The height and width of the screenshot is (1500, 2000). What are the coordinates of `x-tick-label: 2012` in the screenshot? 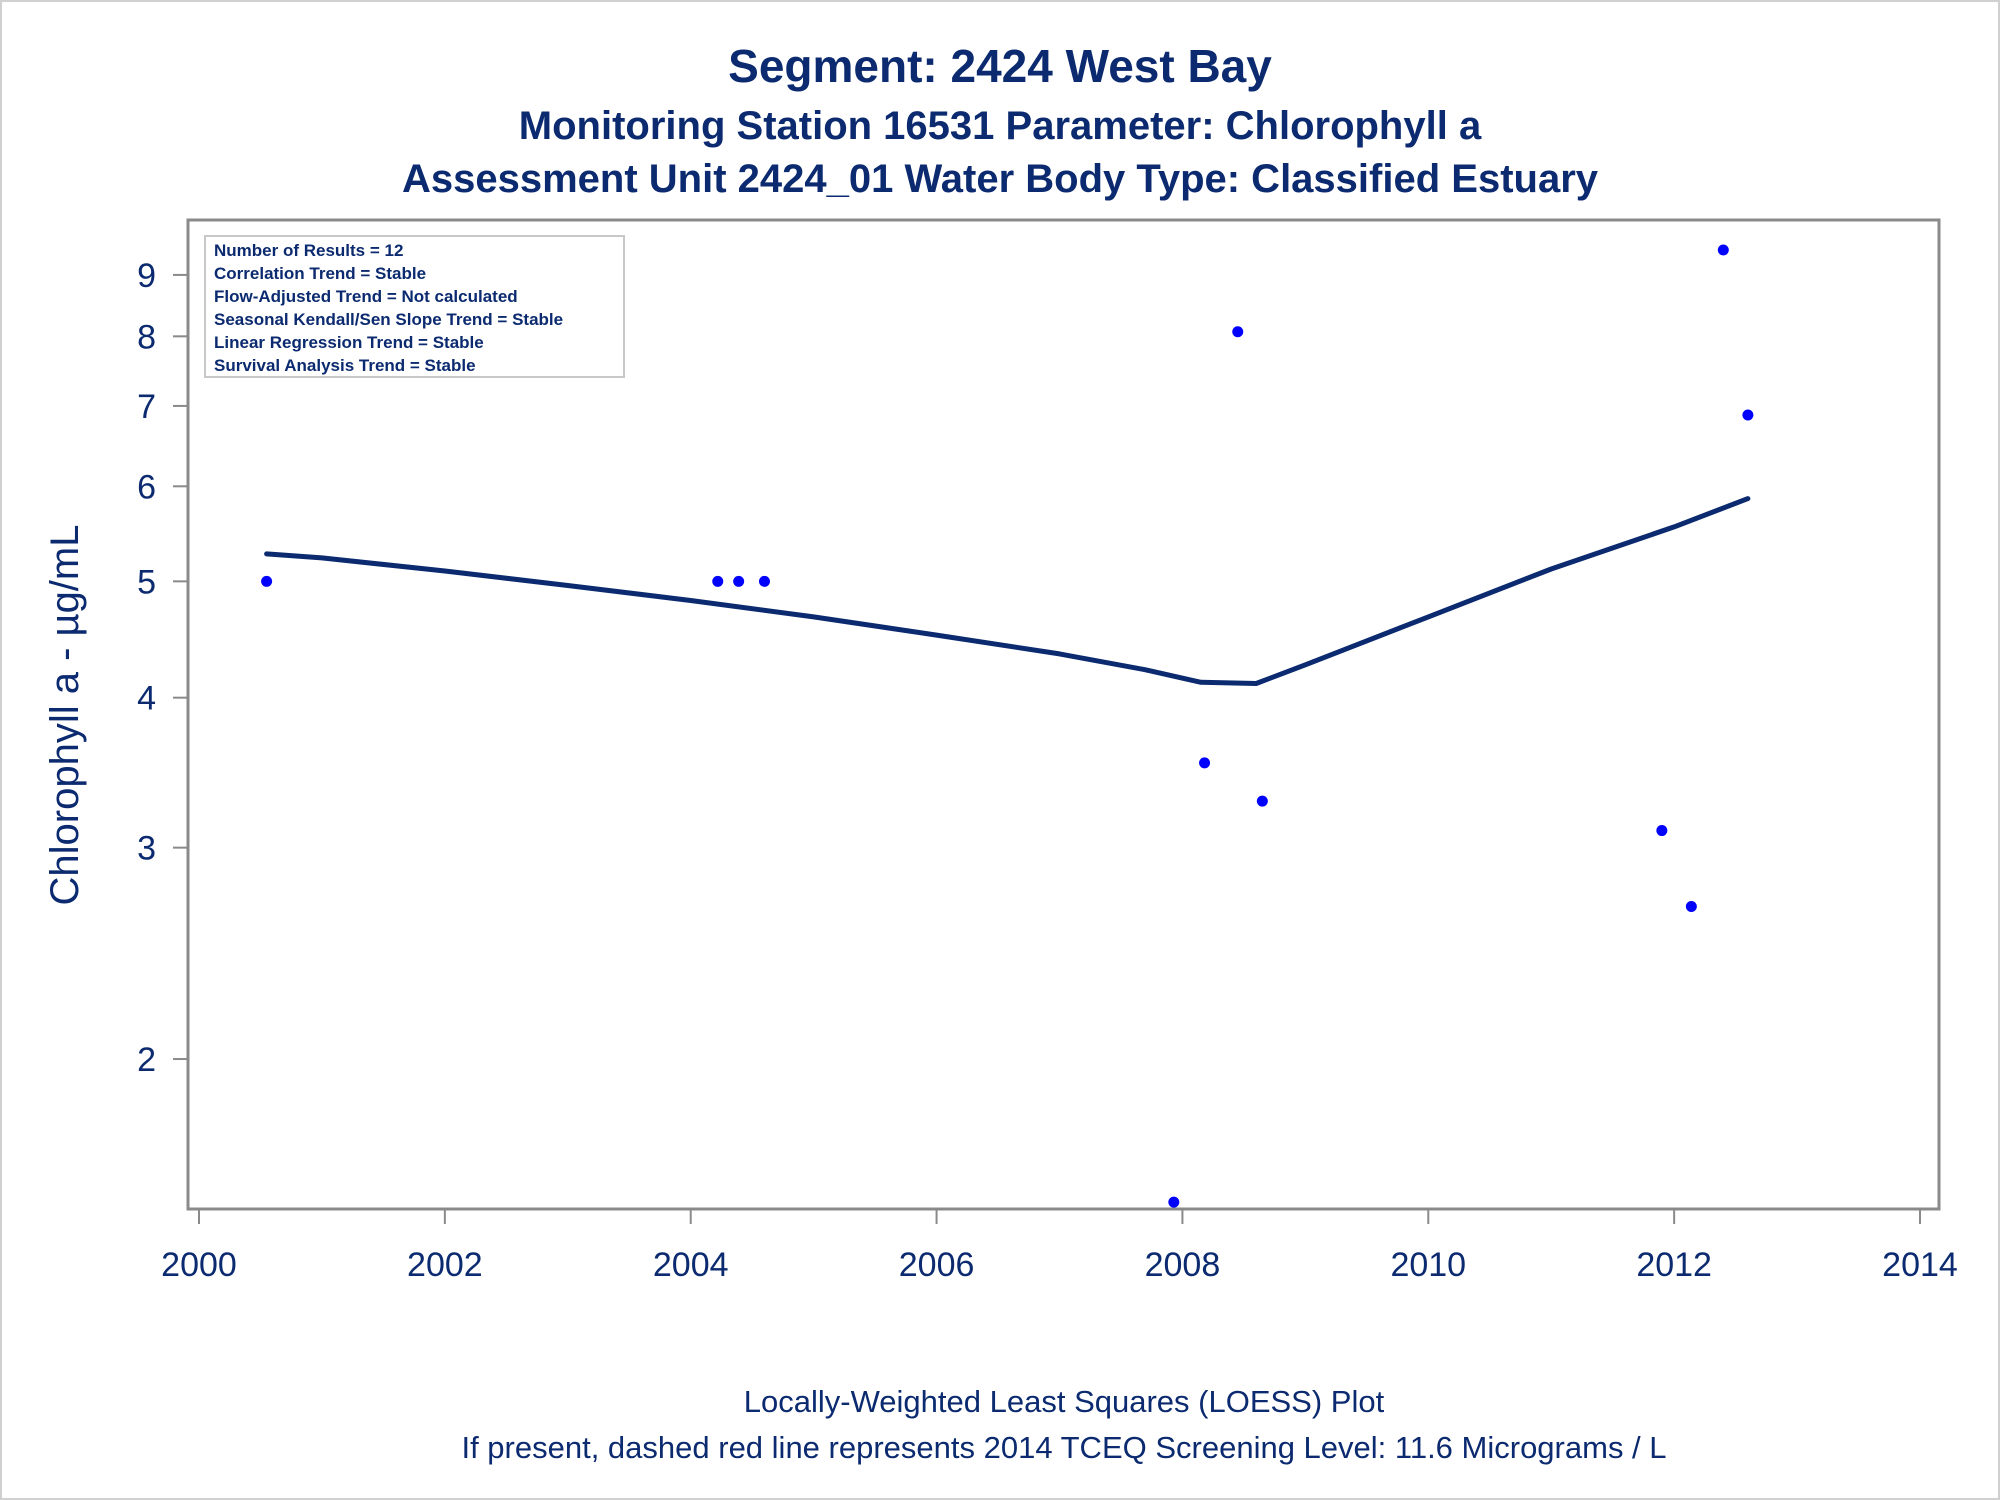 It's located at (1674, 1265).